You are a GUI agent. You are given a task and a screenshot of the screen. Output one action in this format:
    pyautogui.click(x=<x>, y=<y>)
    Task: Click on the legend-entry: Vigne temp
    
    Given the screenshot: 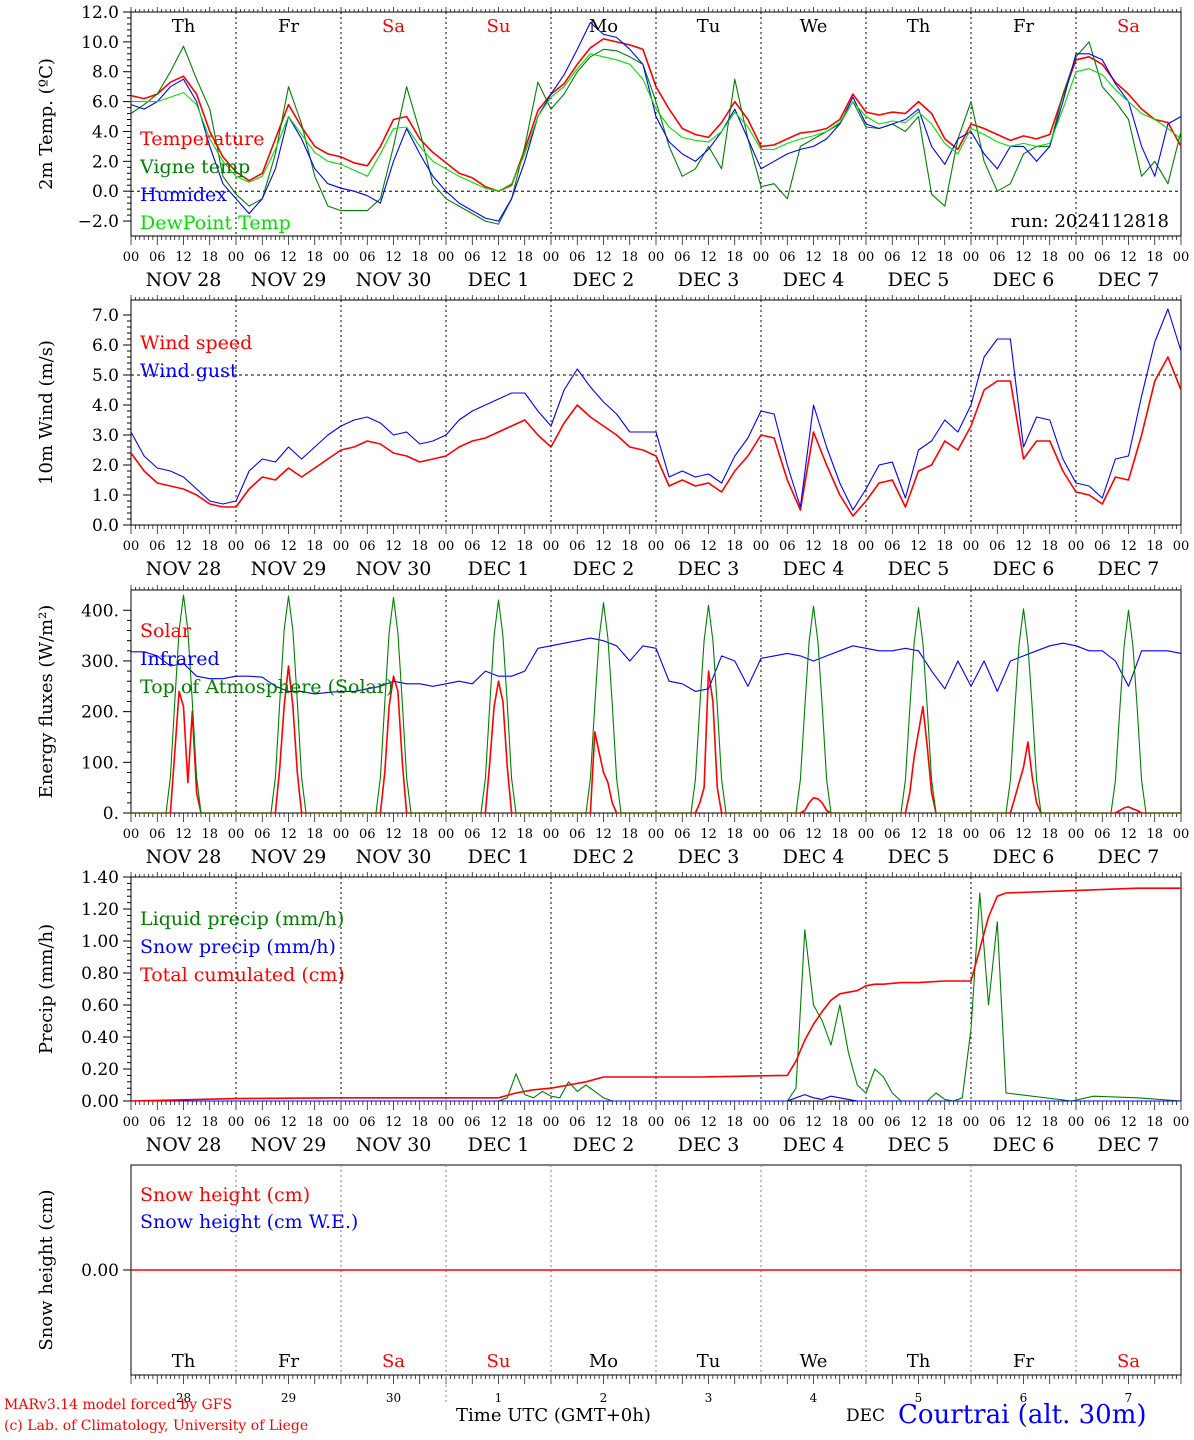 What is the action you would take?
    pyautogui.click(x=194, y=167)
    